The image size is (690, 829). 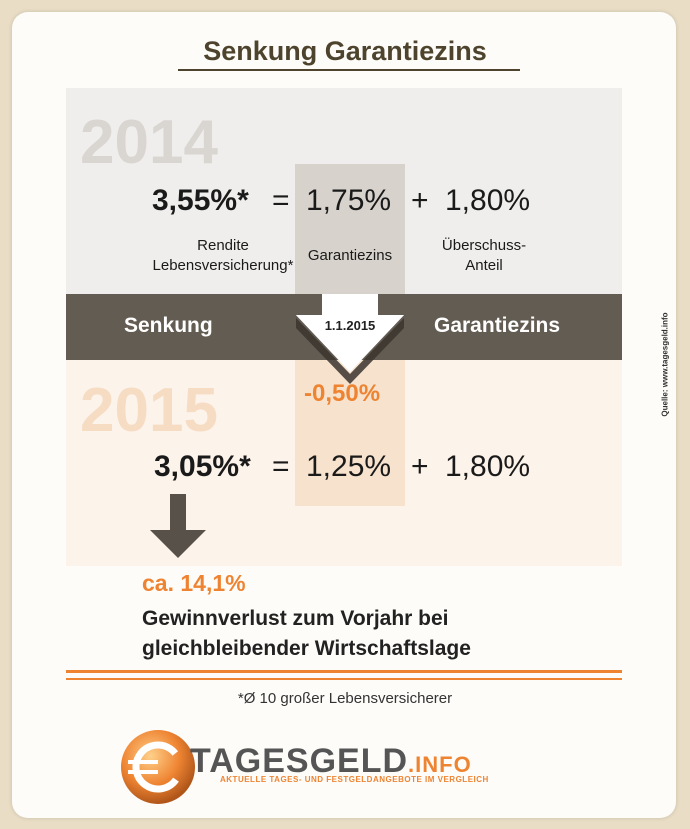 What do you see at coordinates (349, 70) in the screenshot?
I see `title-underline` at bounding box center [349, 70].